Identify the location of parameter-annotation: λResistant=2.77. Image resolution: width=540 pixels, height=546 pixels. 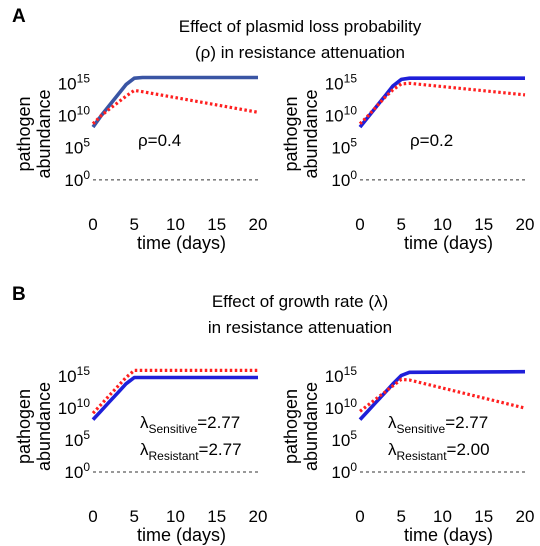
(191, 451).